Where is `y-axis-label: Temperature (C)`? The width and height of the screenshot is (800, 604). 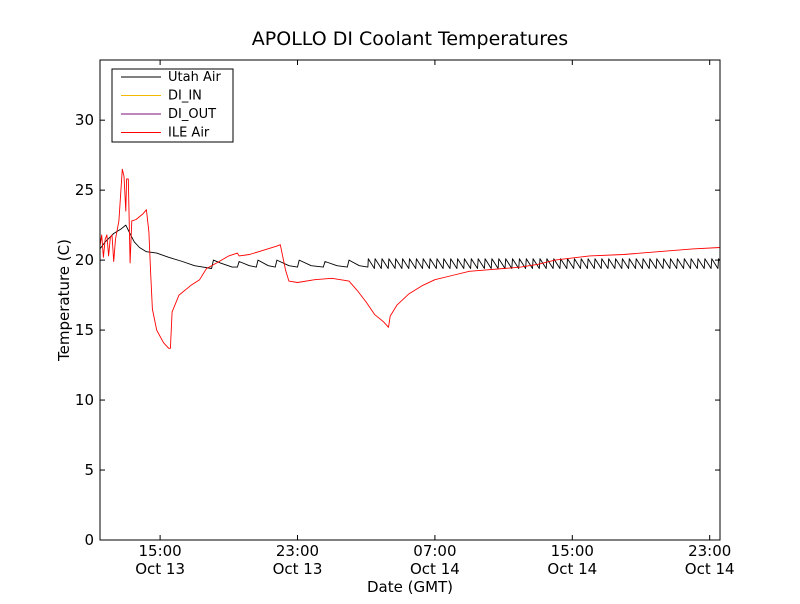 y-axis-label: Temperature (C) is located at coordinates (64, 300).